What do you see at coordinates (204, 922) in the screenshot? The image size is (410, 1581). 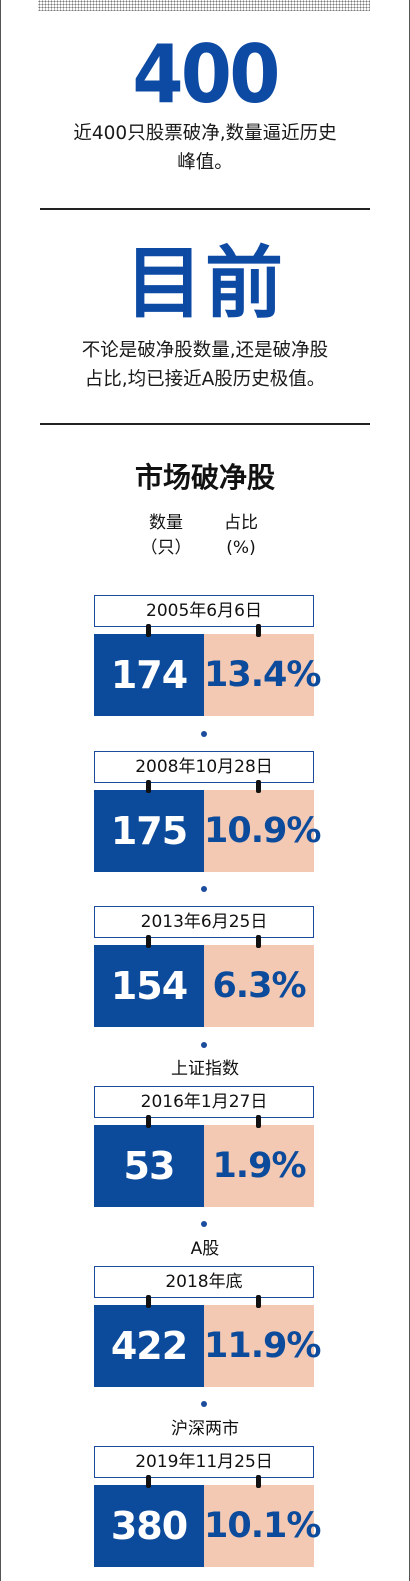 I see `entry-date: 2013年6月25日` at bounding box center [204, 922].